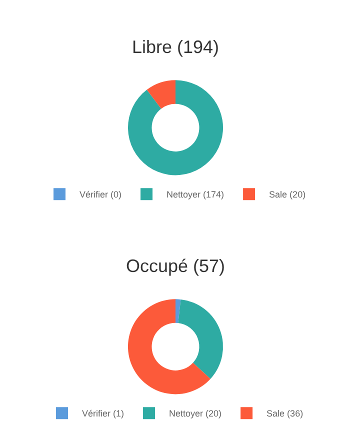 The height and width of the screenshot is (438, 351). What do you see at coordinates (101, 195) in the screenshot?
I see `legend-label: Vérifier (0)` at bounding box center [101, 195].